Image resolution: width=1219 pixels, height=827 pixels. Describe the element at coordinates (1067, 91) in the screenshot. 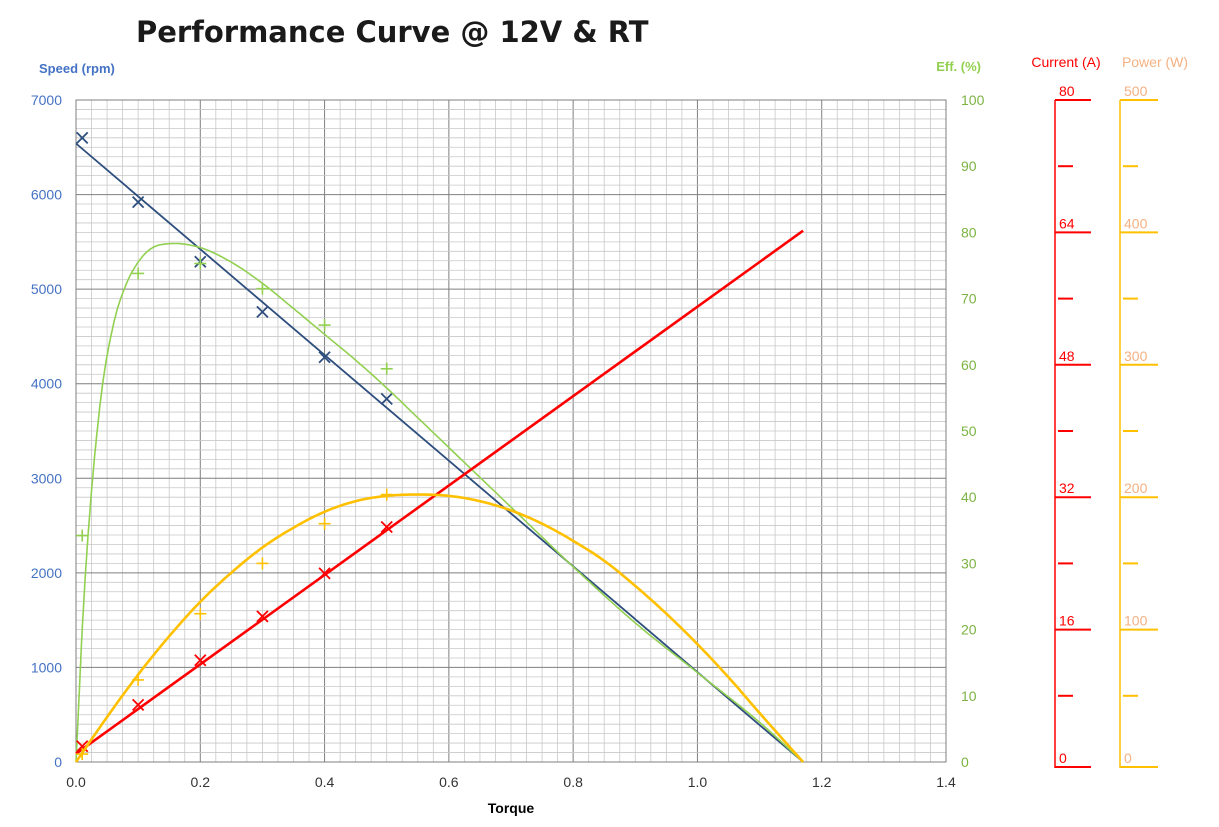

I see `current-scale-label: 80` at that location.